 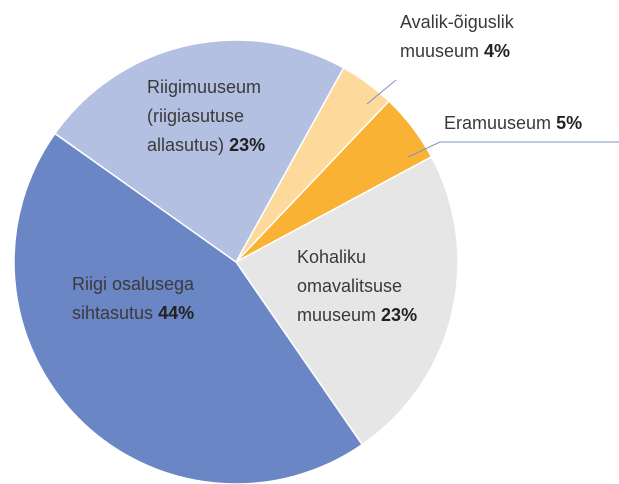 I want to click on category-label: Eramuuseum, so click(x=498, y=123).